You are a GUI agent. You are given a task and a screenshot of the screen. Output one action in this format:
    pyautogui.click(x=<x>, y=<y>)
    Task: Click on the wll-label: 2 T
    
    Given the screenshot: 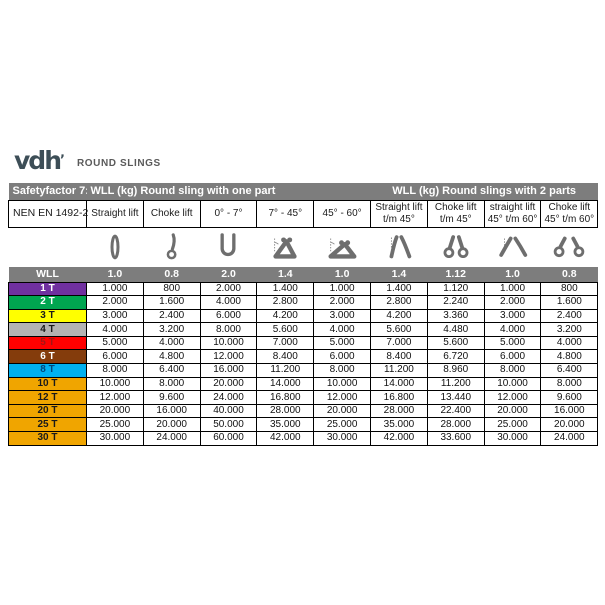 What is the action you would take?
    pyautogui.click(x=47, y=302)
    